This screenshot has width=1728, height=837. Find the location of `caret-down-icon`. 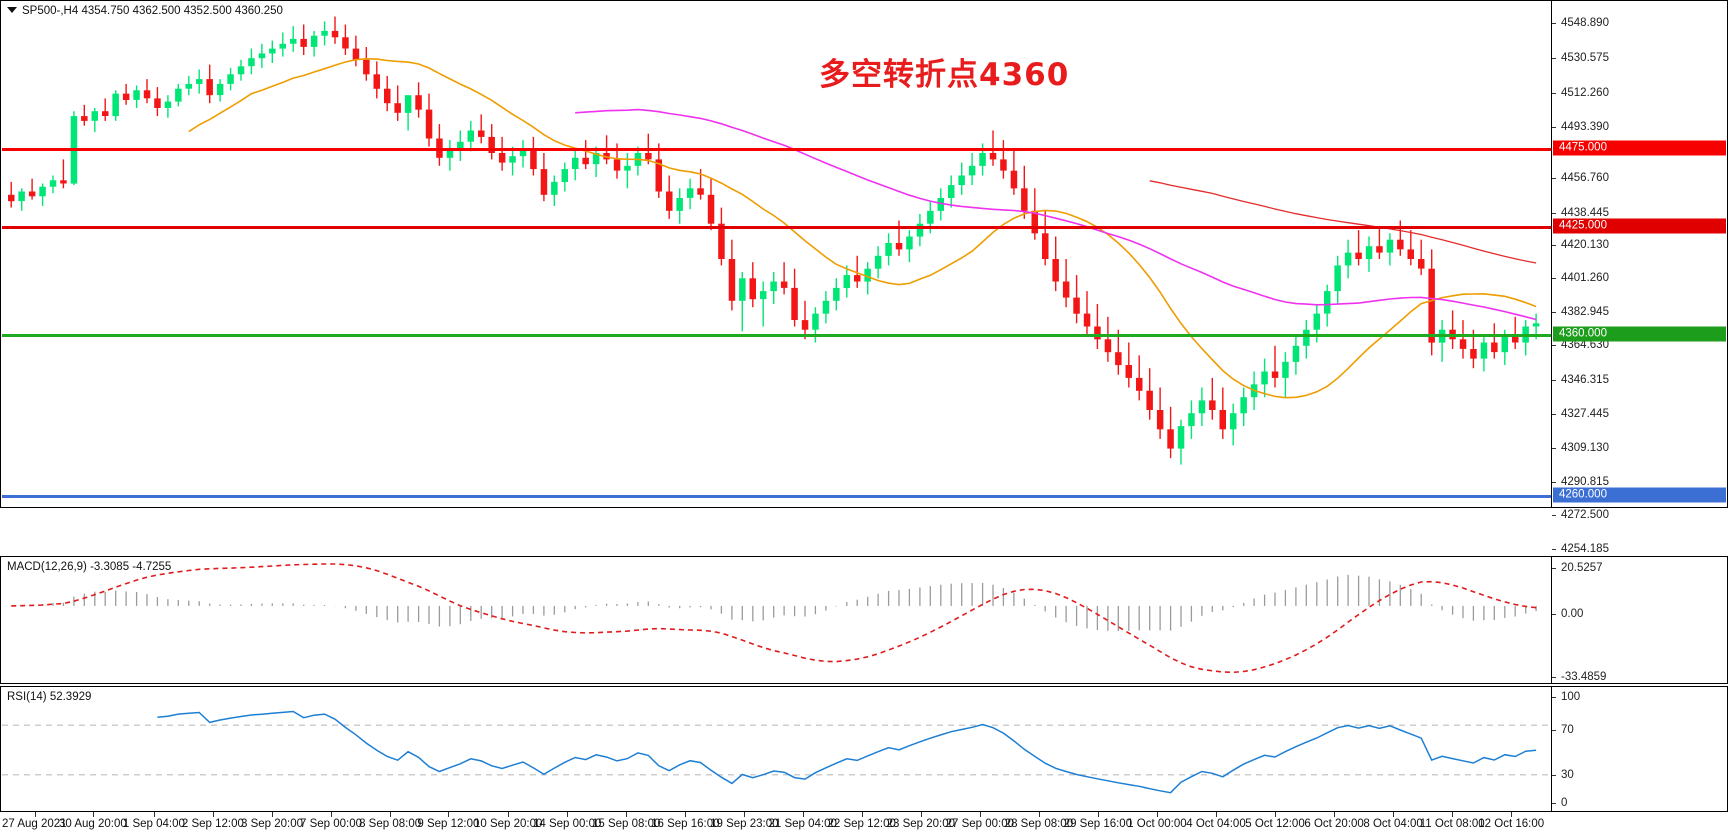

caret-down-icon is located at coordinates (12, 9).